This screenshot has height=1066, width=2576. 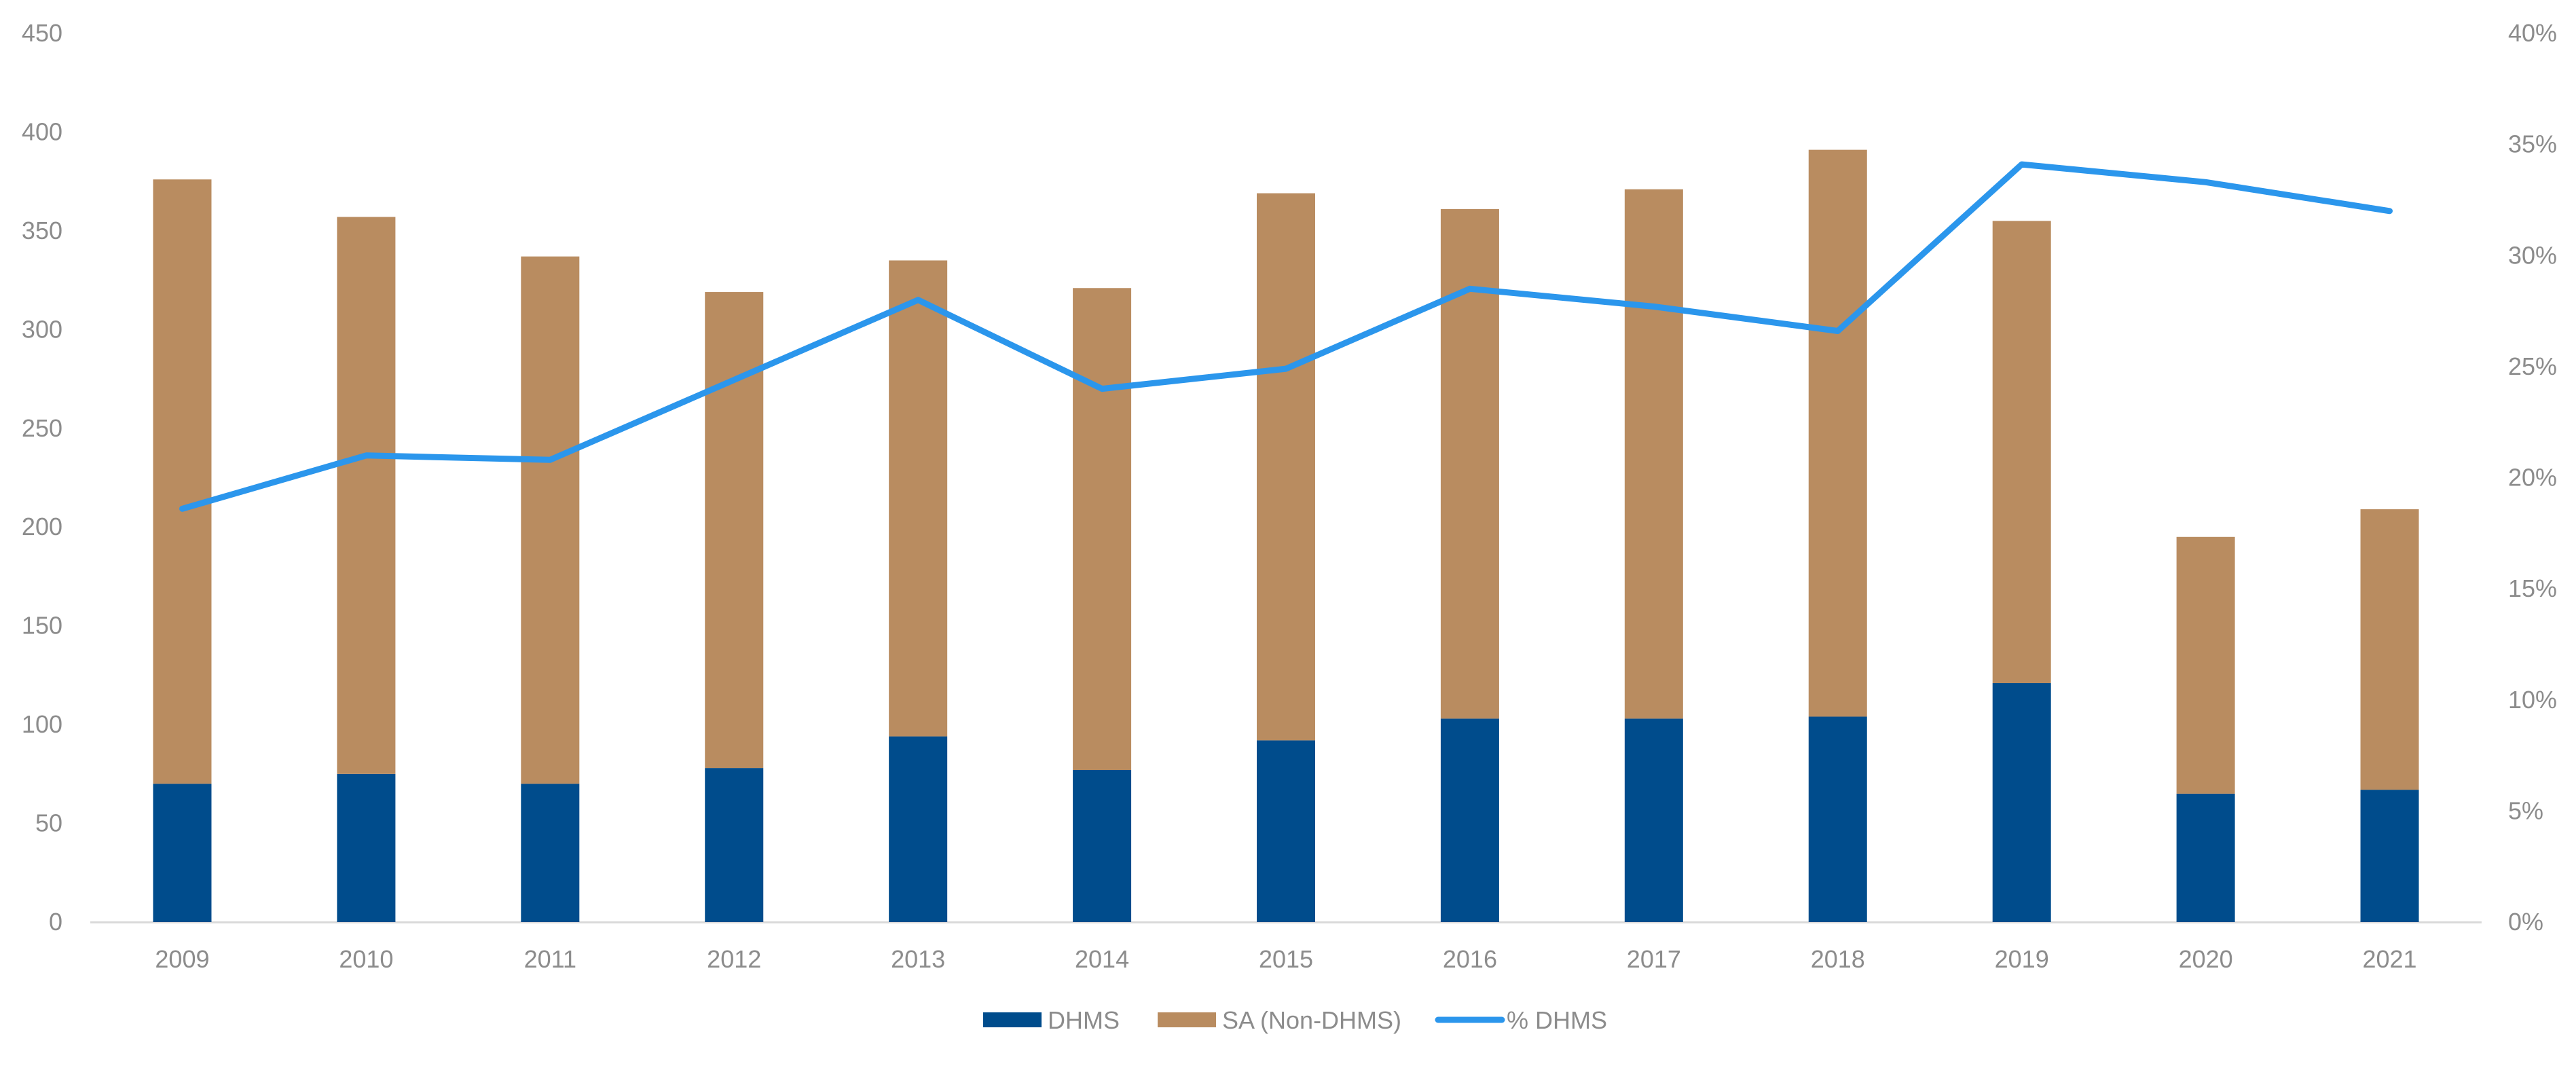 I want to click on bar-sa-non-dhms-2011, so click(x=550, y=520).